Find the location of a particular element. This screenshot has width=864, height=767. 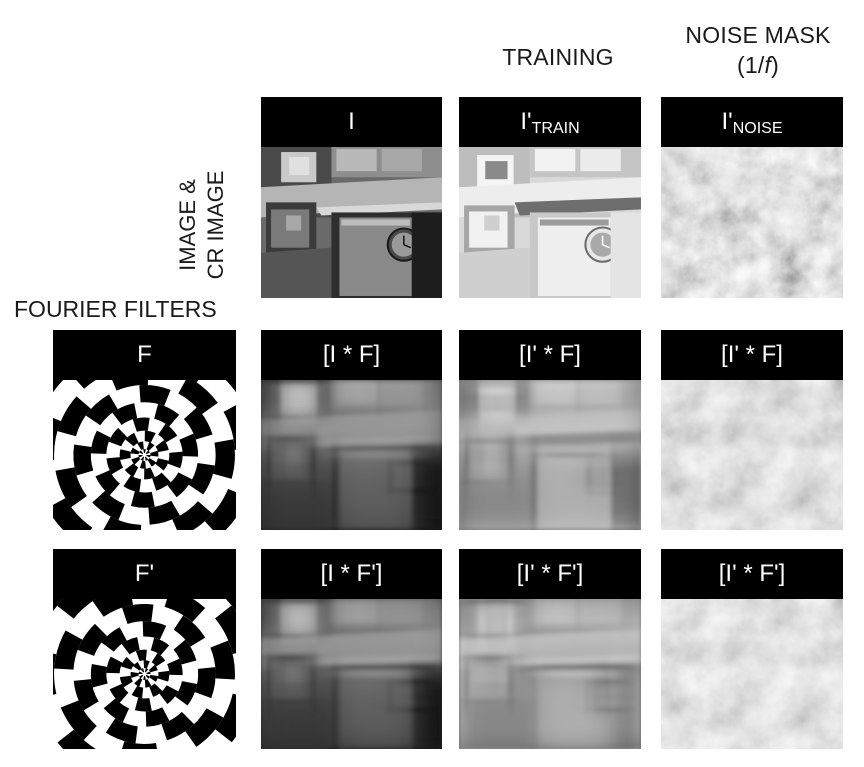

panel-ip-star-fp-train: [I' * F'] is located at coordinates (550, 649).